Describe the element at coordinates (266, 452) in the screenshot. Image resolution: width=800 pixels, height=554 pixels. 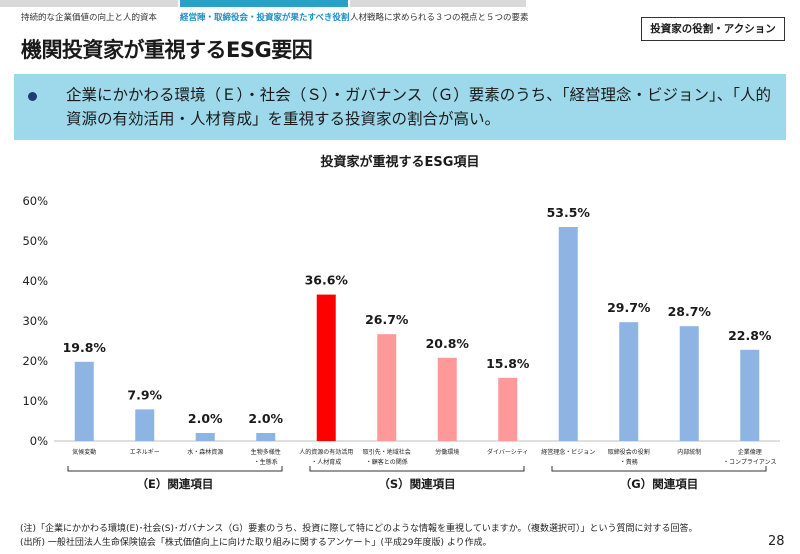
I see `x-tick-label: 生物多様性` at that location.